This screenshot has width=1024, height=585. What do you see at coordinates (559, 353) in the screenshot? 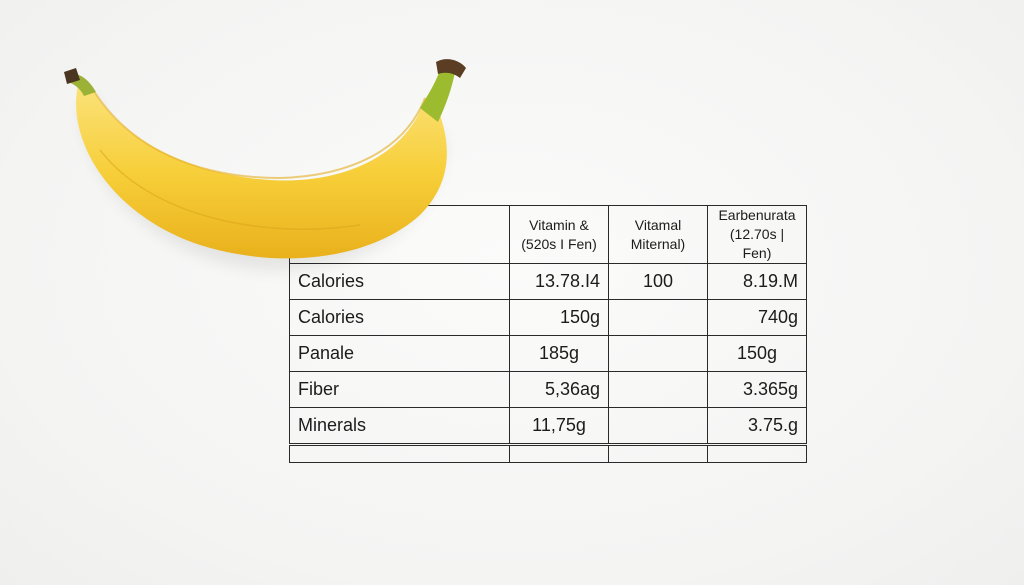
I see `table-cell: 185g` at bounding box center [559, 353].